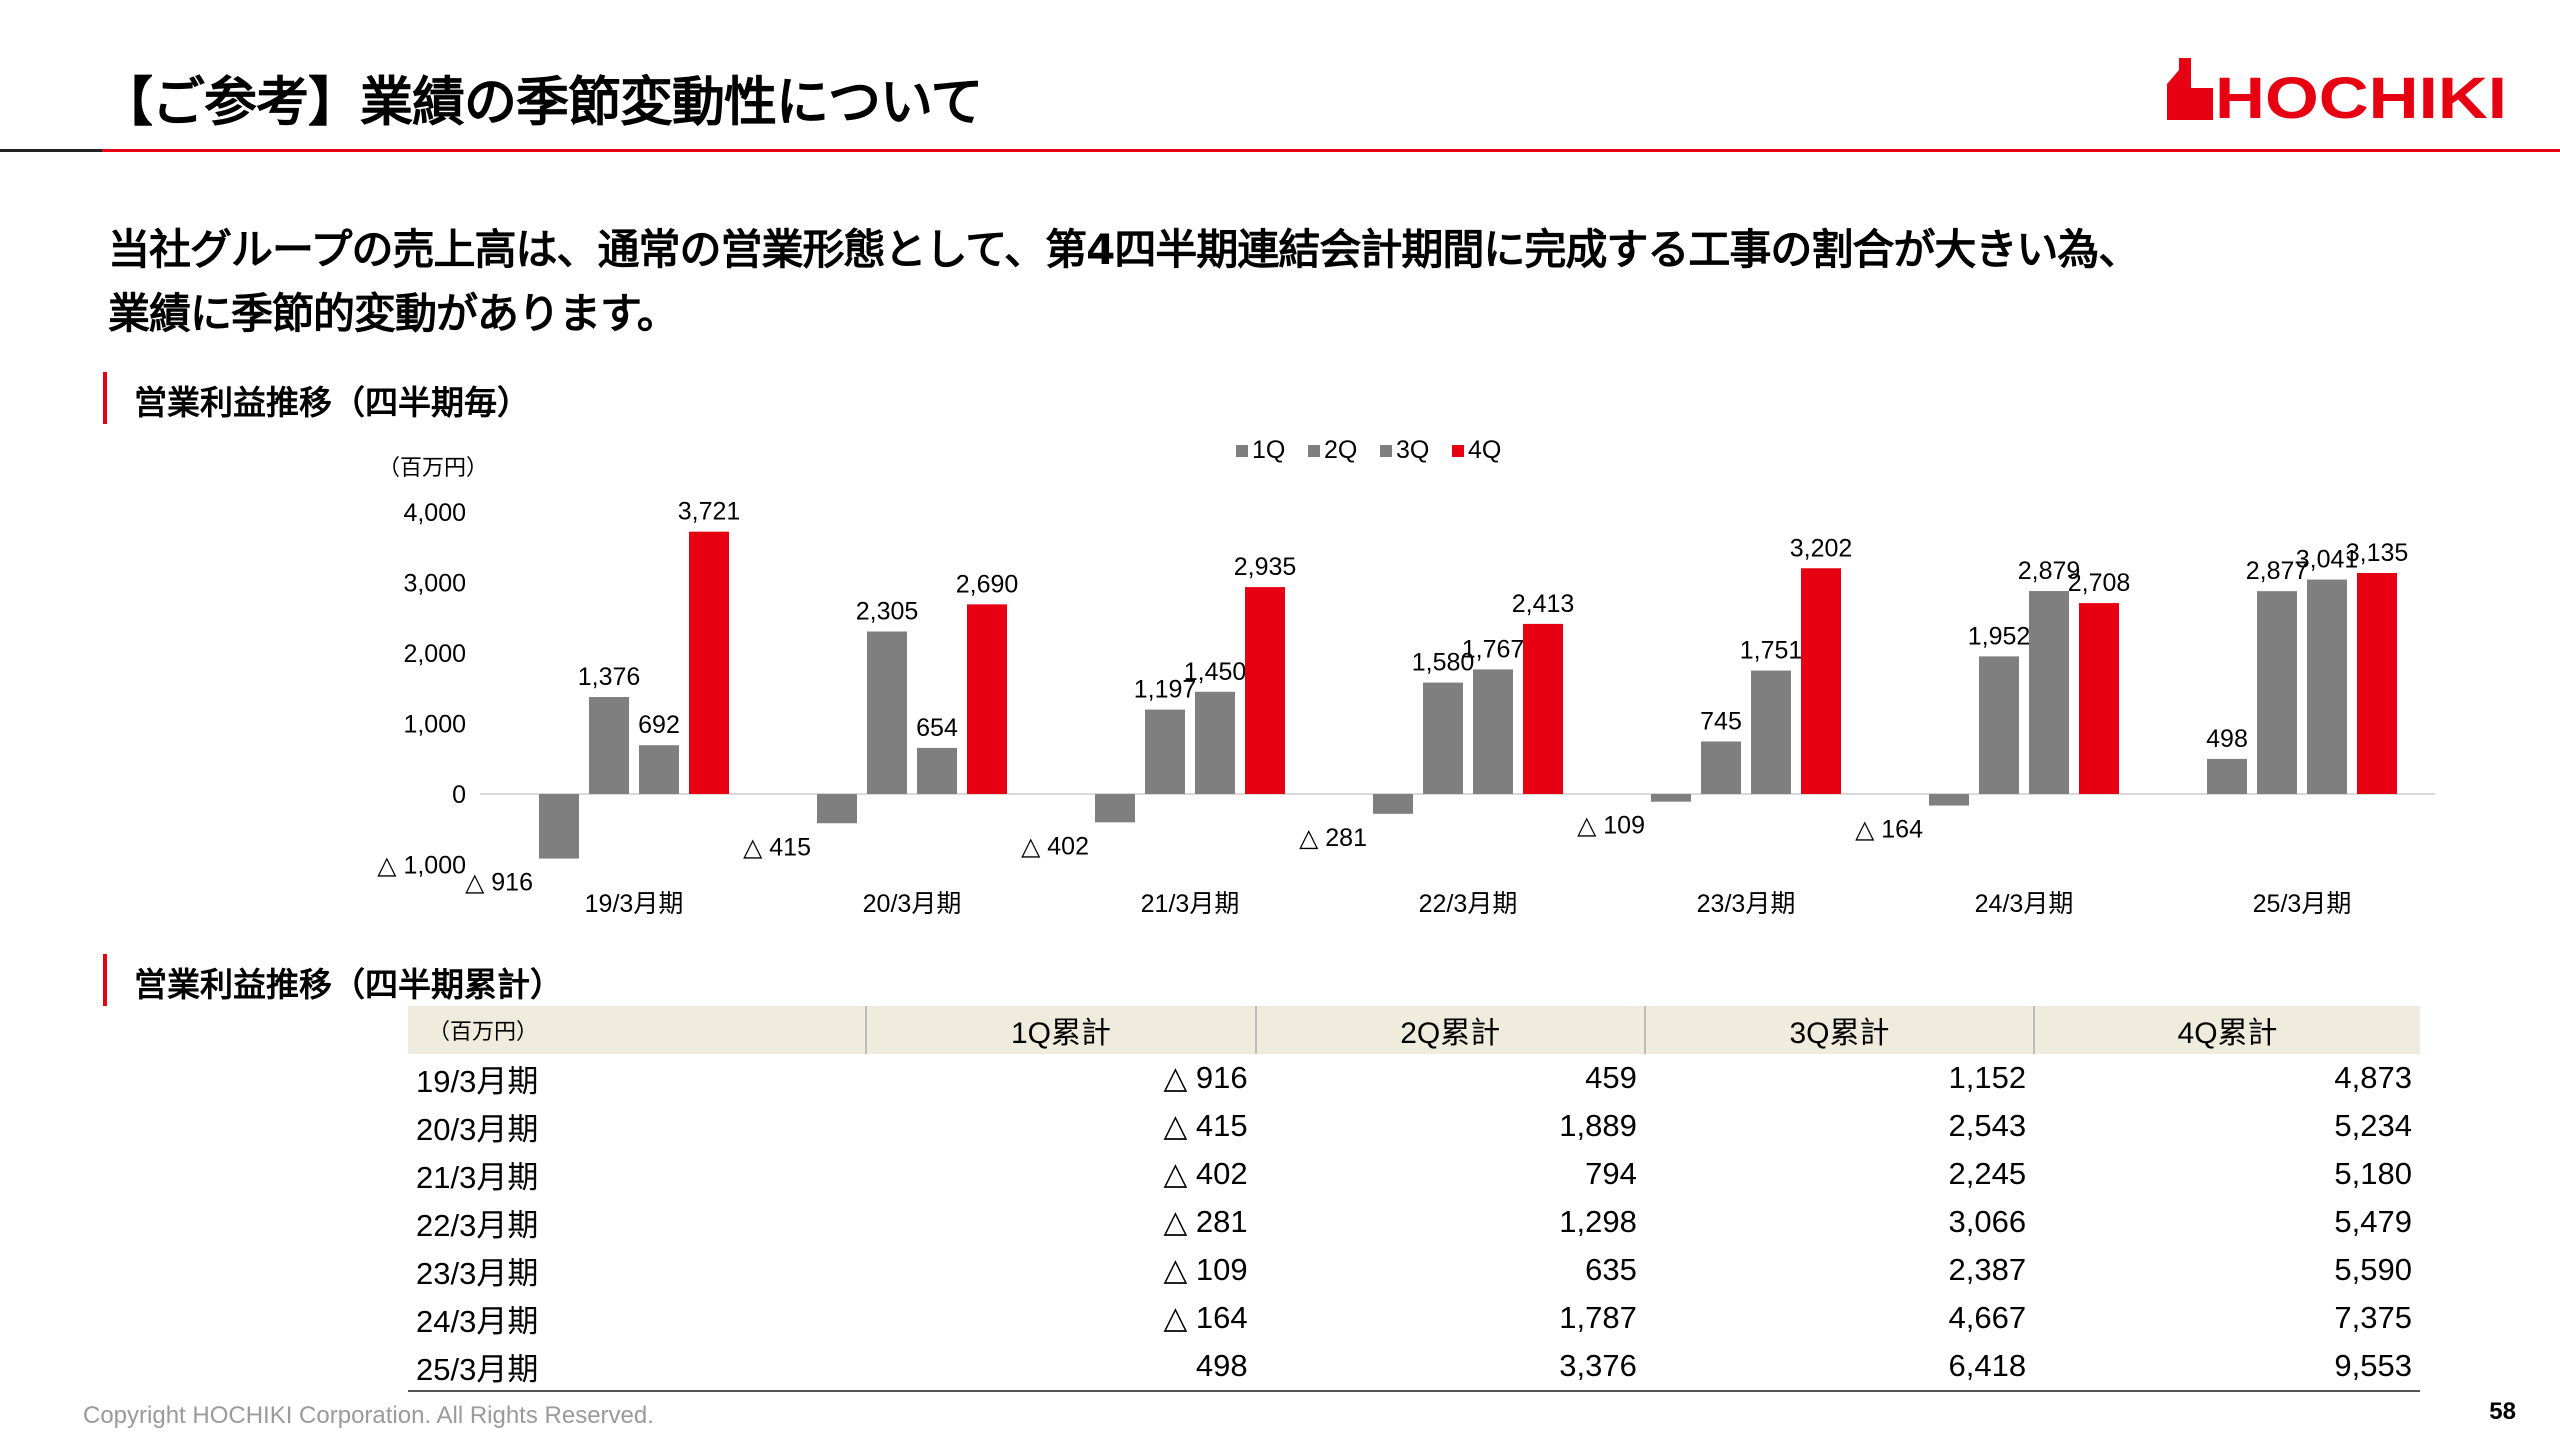  Describe the element at coordinates (1987, 1221) in the screenshot. I see `table-cell: 3,066` at that location.